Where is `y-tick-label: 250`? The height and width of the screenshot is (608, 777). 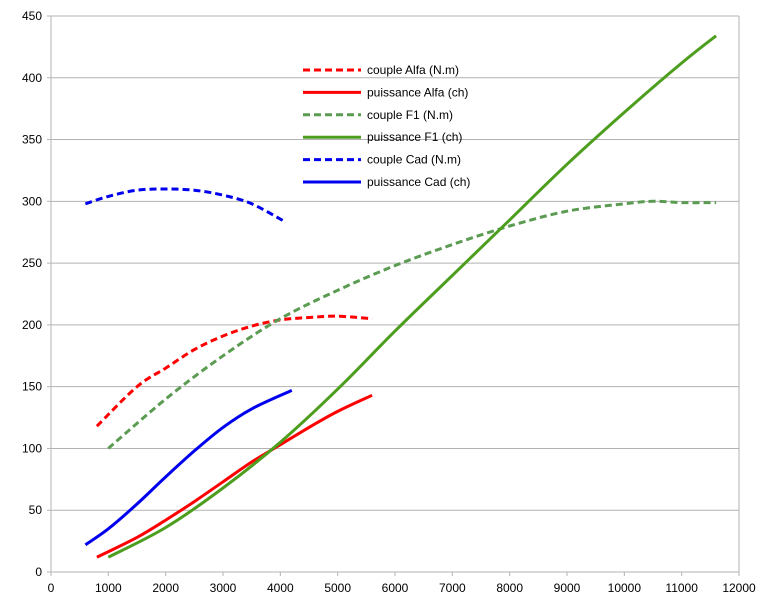
y-tick-label: 250 is located at coordinates (32, 263).